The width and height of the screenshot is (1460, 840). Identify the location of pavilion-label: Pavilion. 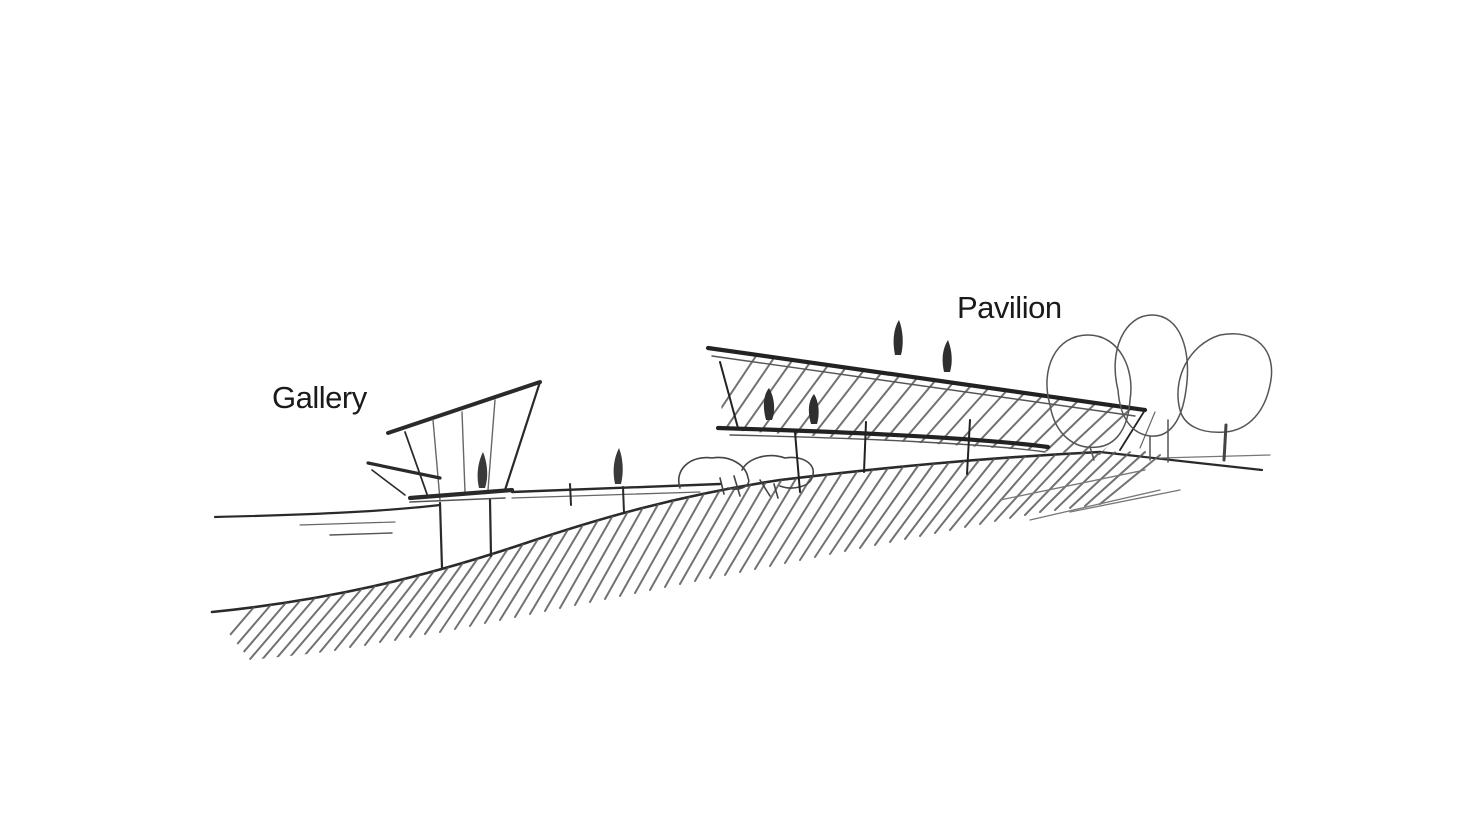
(1009, 307).